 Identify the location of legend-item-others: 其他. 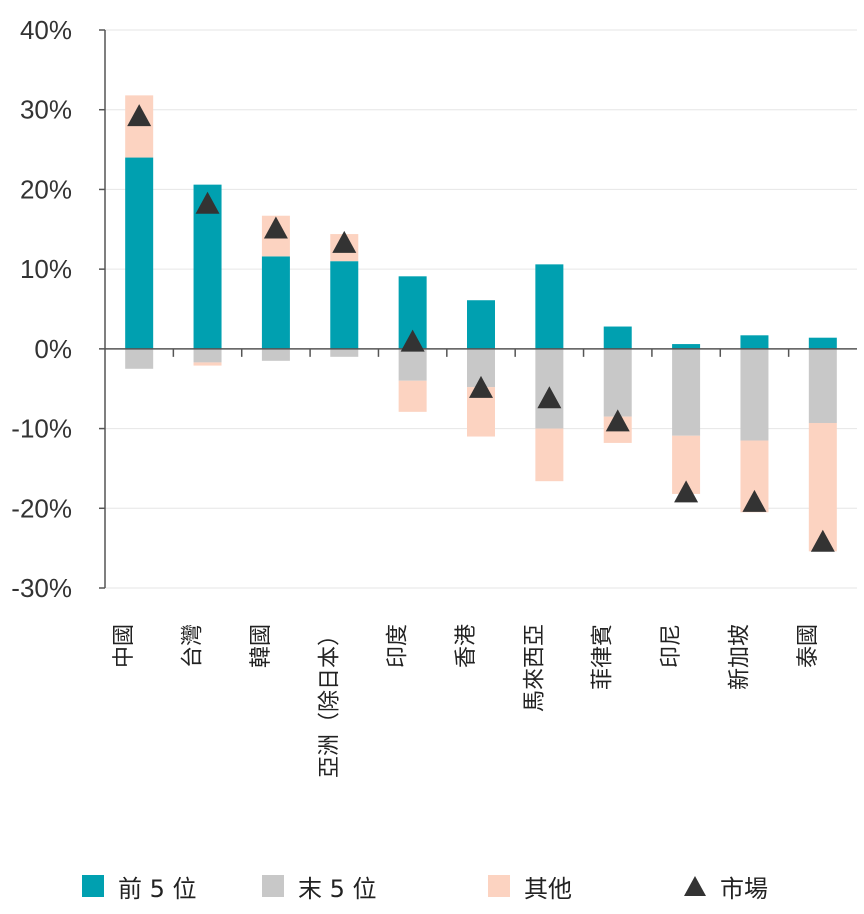
(530, 886).